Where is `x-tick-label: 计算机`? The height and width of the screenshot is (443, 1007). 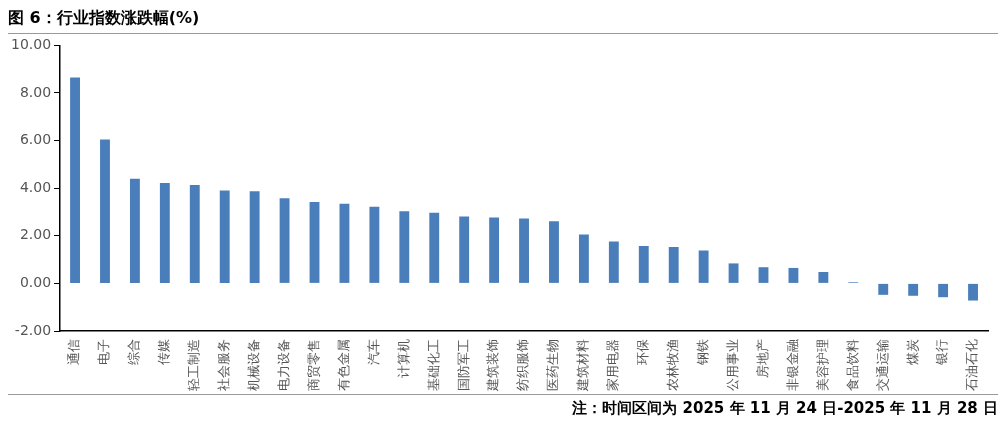 x-tick-label: 计算机 is located at coordinates (403, 358).